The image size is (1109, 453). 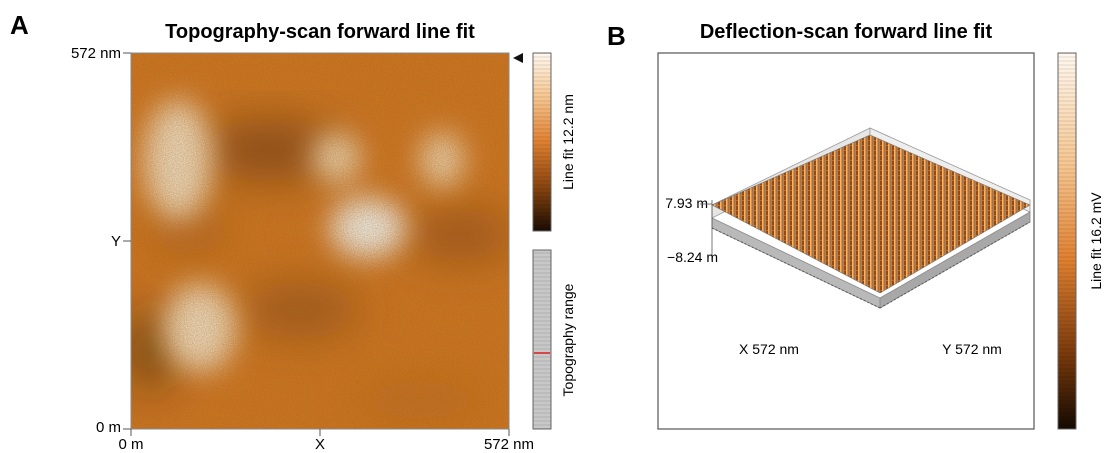 I want to click on x-axis-label: X, so click(x=320, y=444).